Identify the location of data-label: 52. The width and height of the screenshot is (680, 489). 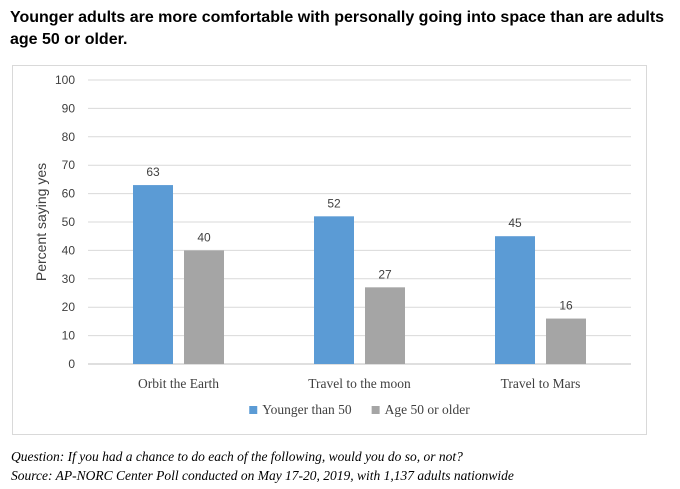
(334, 203).